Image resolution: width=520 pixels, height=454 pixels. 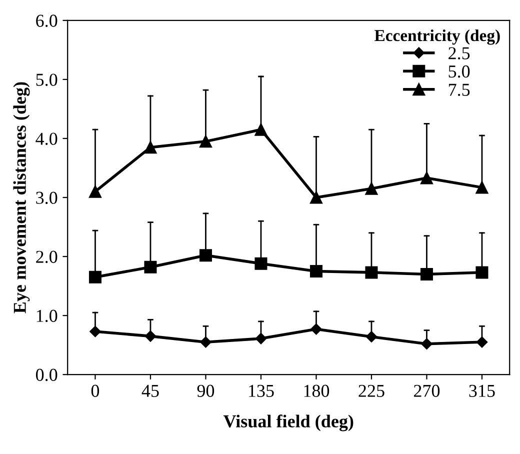 What do you see at coordinates (150, 390) in the screenshot?
I see `x-tick-label: 45` at bounding box center [150, 390].